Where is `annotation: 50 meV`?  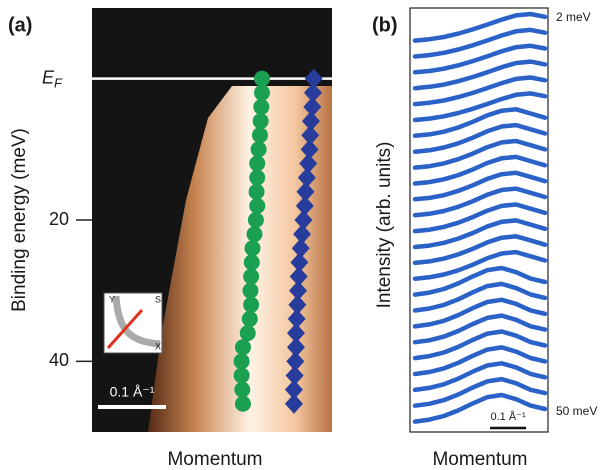 annotation: 50 meV is located at coordinates (576, 411).